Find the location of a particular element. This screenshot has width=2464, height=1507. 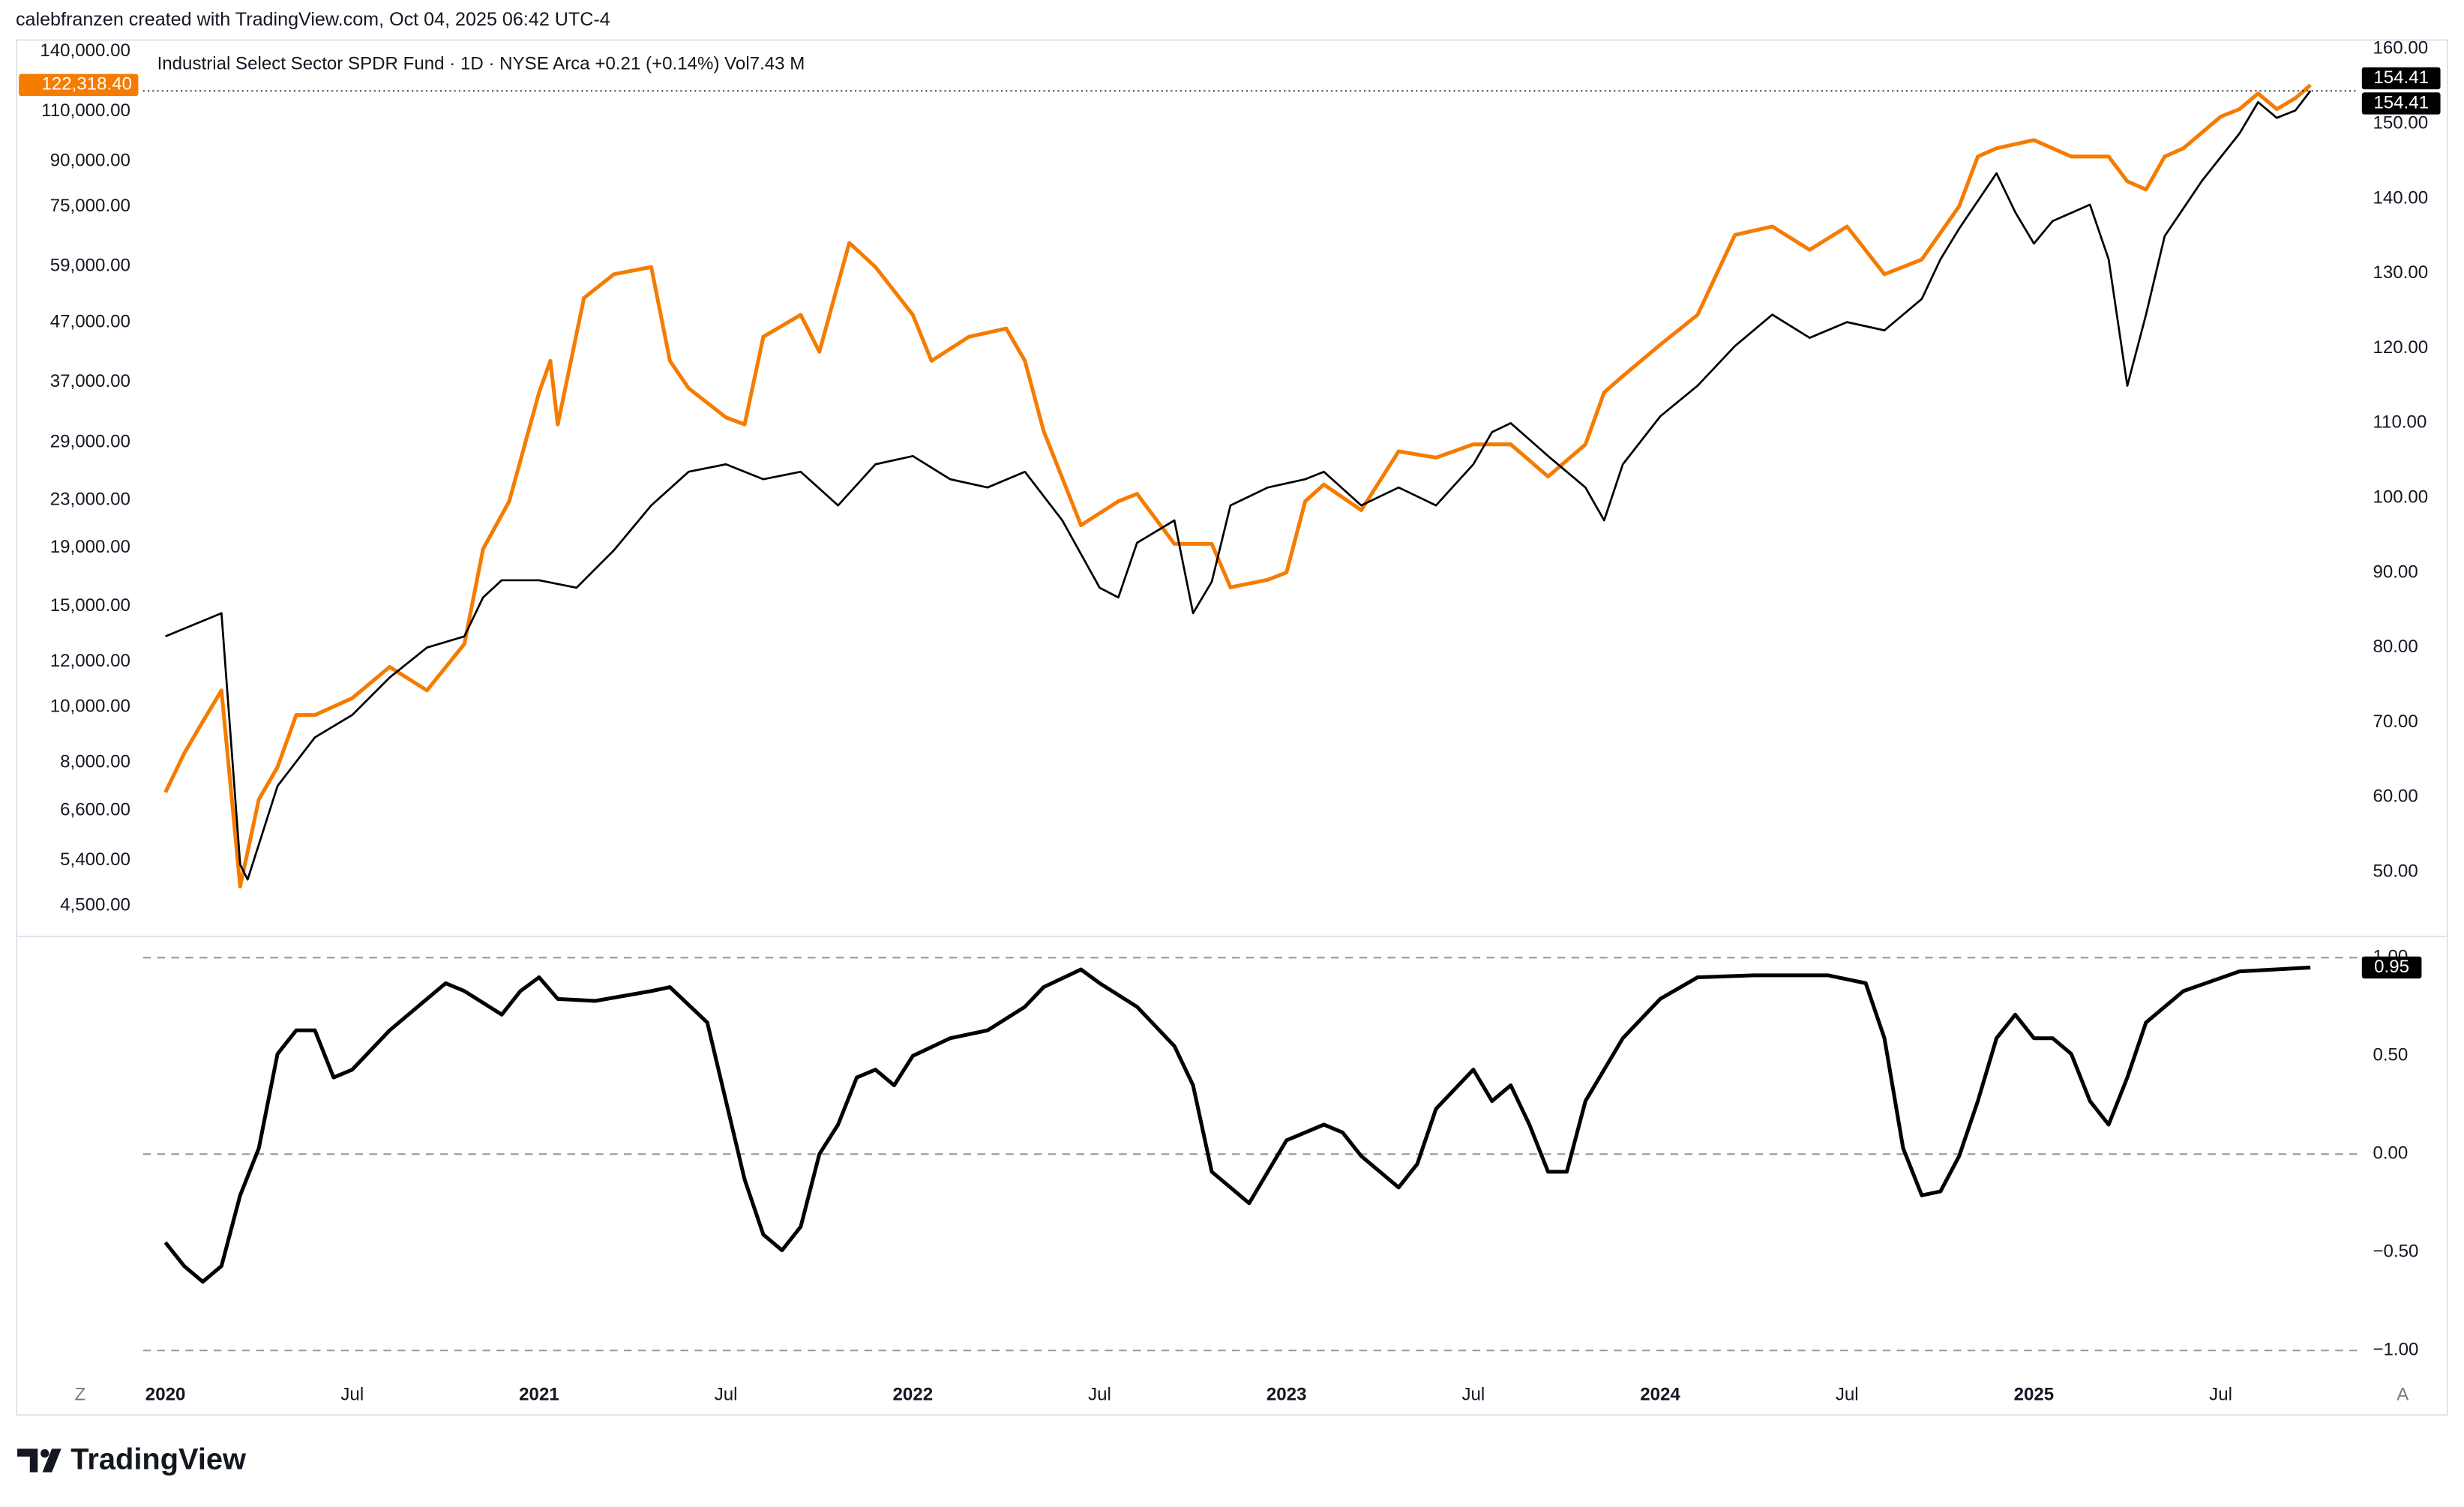

value-badge is located at coordinates (2391, 967).